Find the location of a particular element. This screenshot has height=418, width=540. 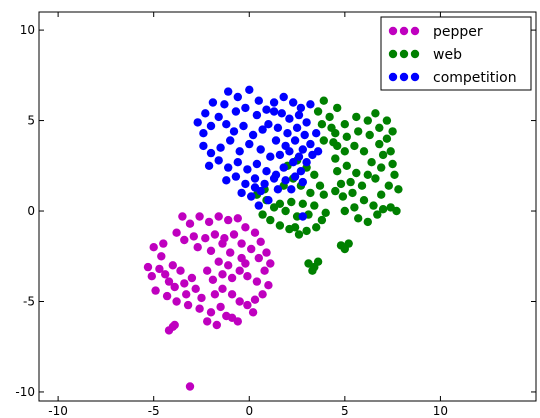

y-tick-label: -10 is located at coordinates (25, 392).